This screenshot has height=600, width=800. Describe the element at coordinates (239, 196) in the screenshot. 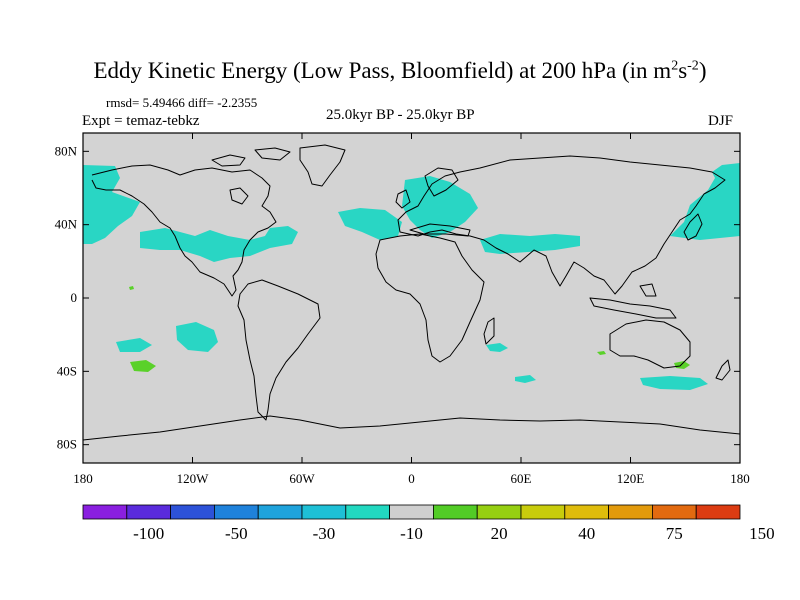

I see `coast-hudson-bay` at that location.